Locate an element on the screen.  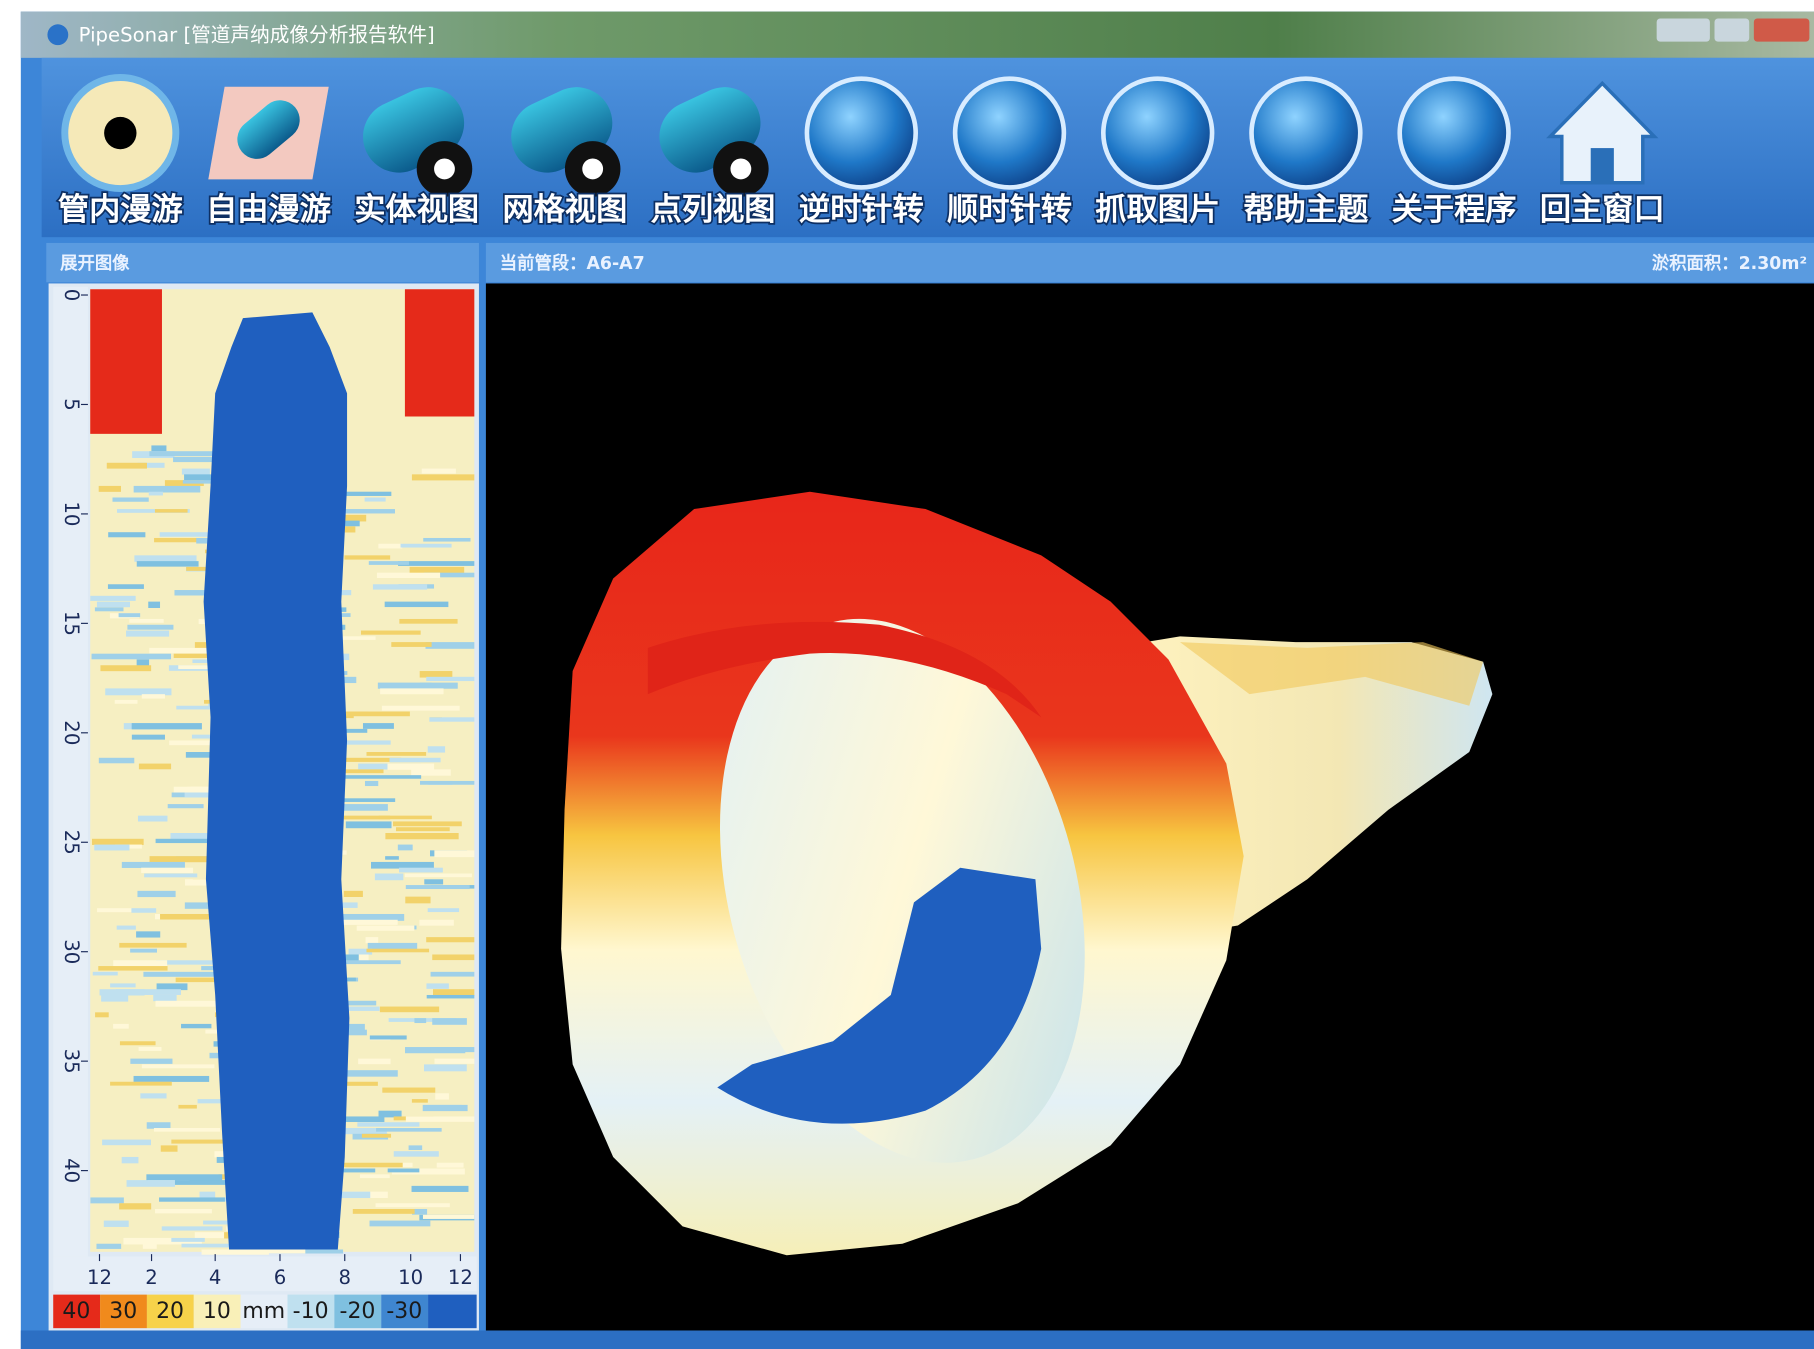
y-ruler-label: 15 is located at coordinates (71, 623).